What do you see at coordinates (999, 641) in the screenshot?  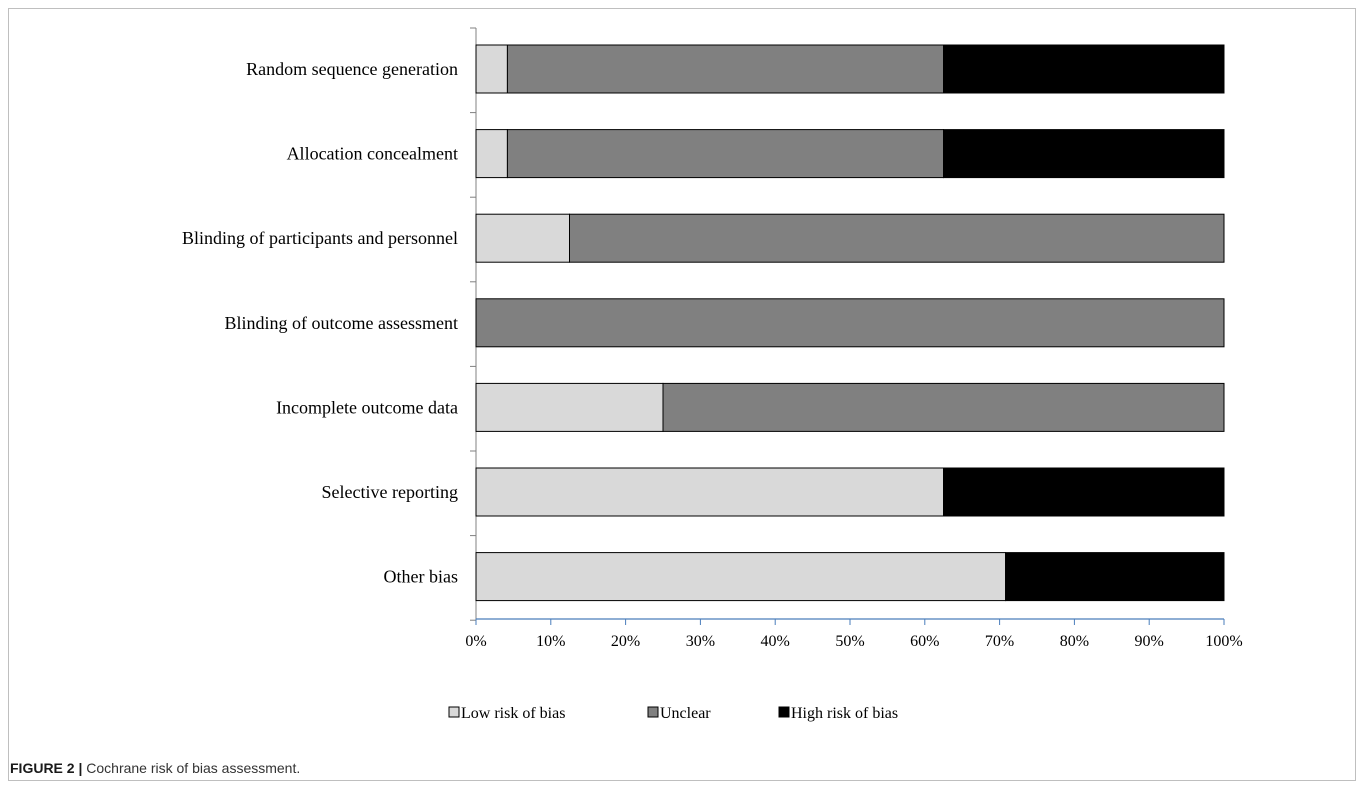 I see `x-tick-label: 70%` at bounding box center [999, 641].